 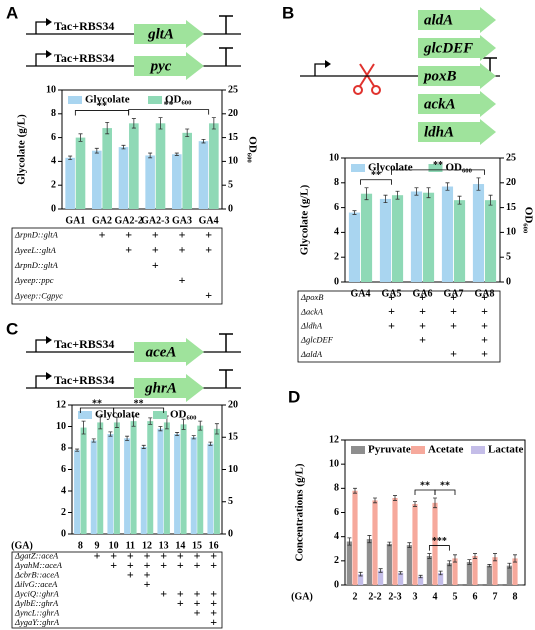 I want to click on plot-frame, so click(x=422, y=220).